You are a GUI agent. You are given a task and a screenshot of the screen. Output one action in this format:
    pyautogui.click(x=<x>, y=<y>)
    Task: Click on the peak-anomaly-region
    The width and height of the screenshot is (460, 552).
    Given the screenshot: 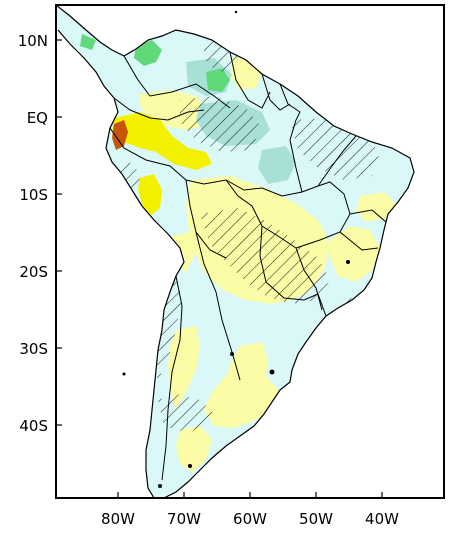 What is the action you would take?
    pyautogui.click(x=120, y=135)
    